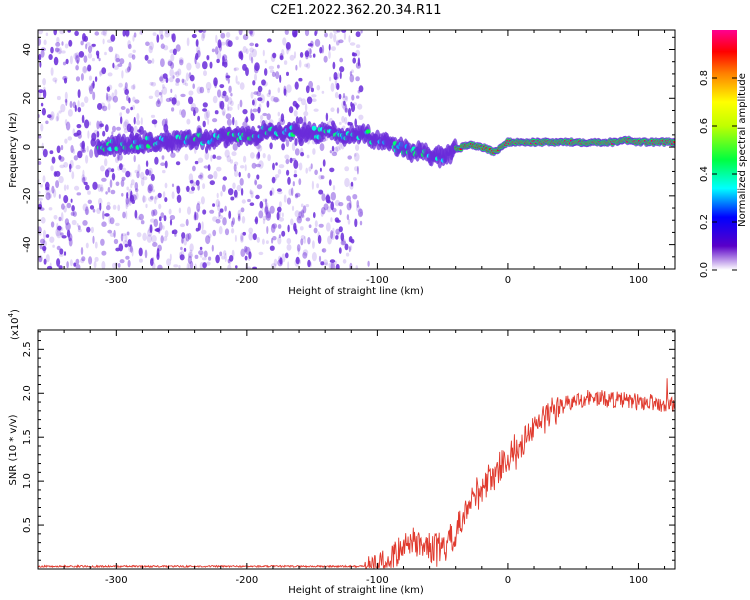 This screenshot has height=600, width=750. Describe the element at coordinates (27, 98) in the screenshot. I see `y-tick-label: 20` at that location.